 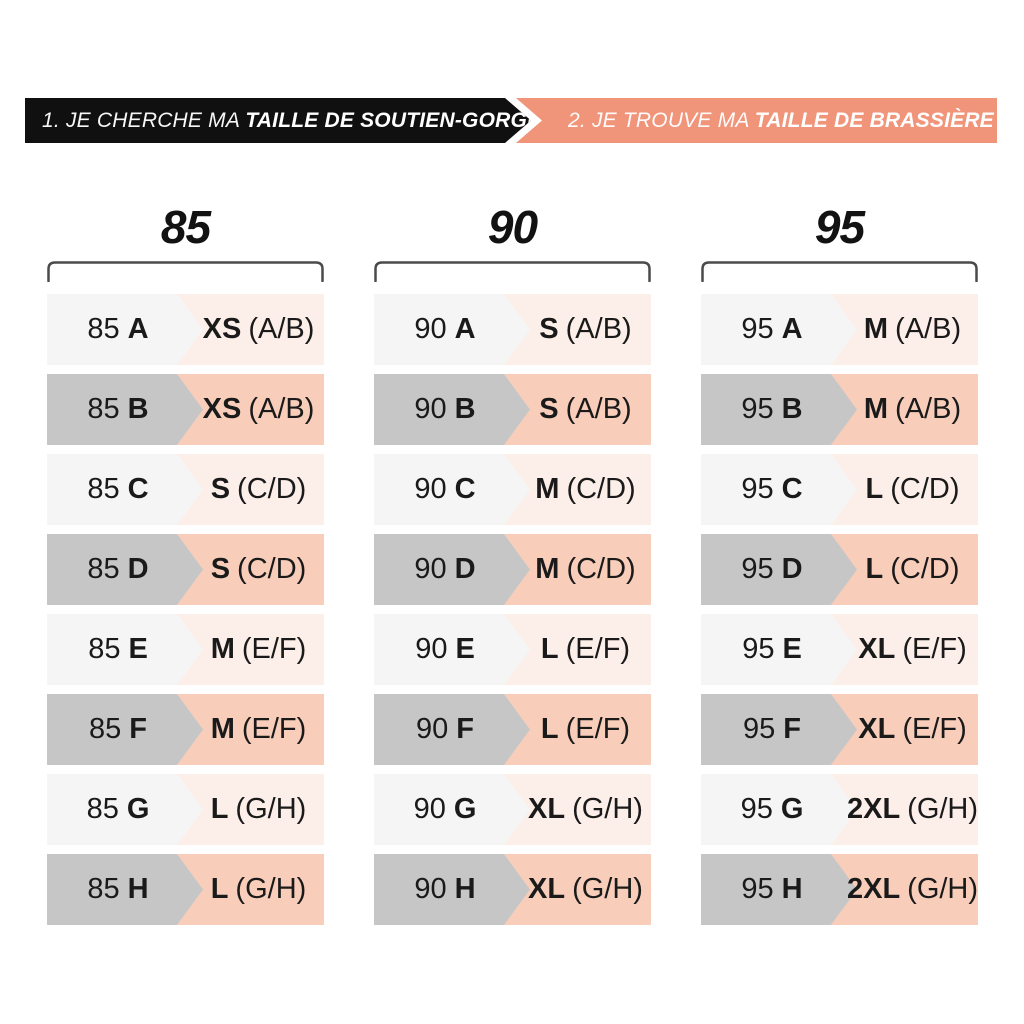 I want to click on bra-cup-text: A, so click(x=465, y=329).